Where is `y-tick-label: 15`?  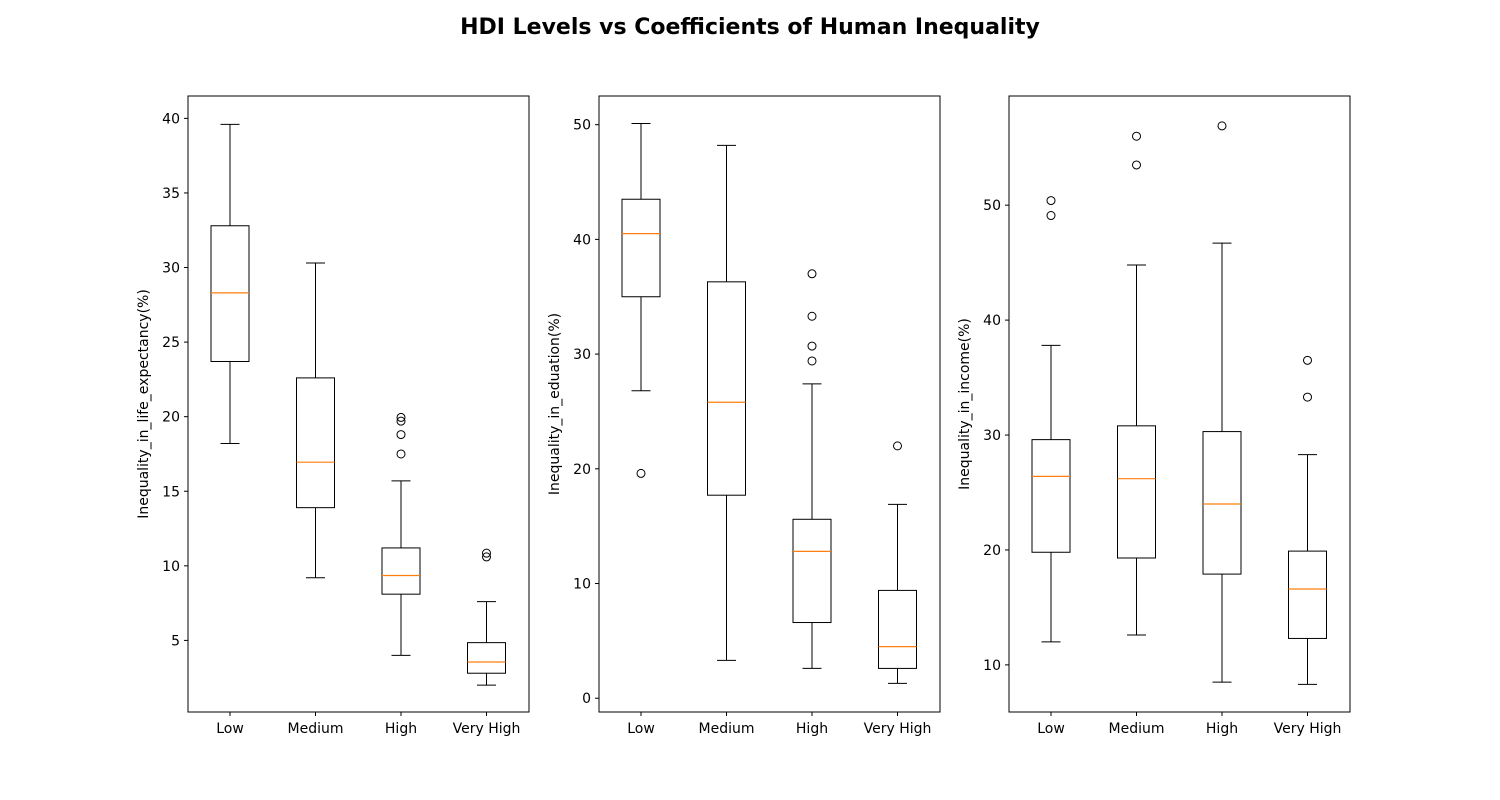
y-tick-label: 15 is located at coordinates (171, 492).